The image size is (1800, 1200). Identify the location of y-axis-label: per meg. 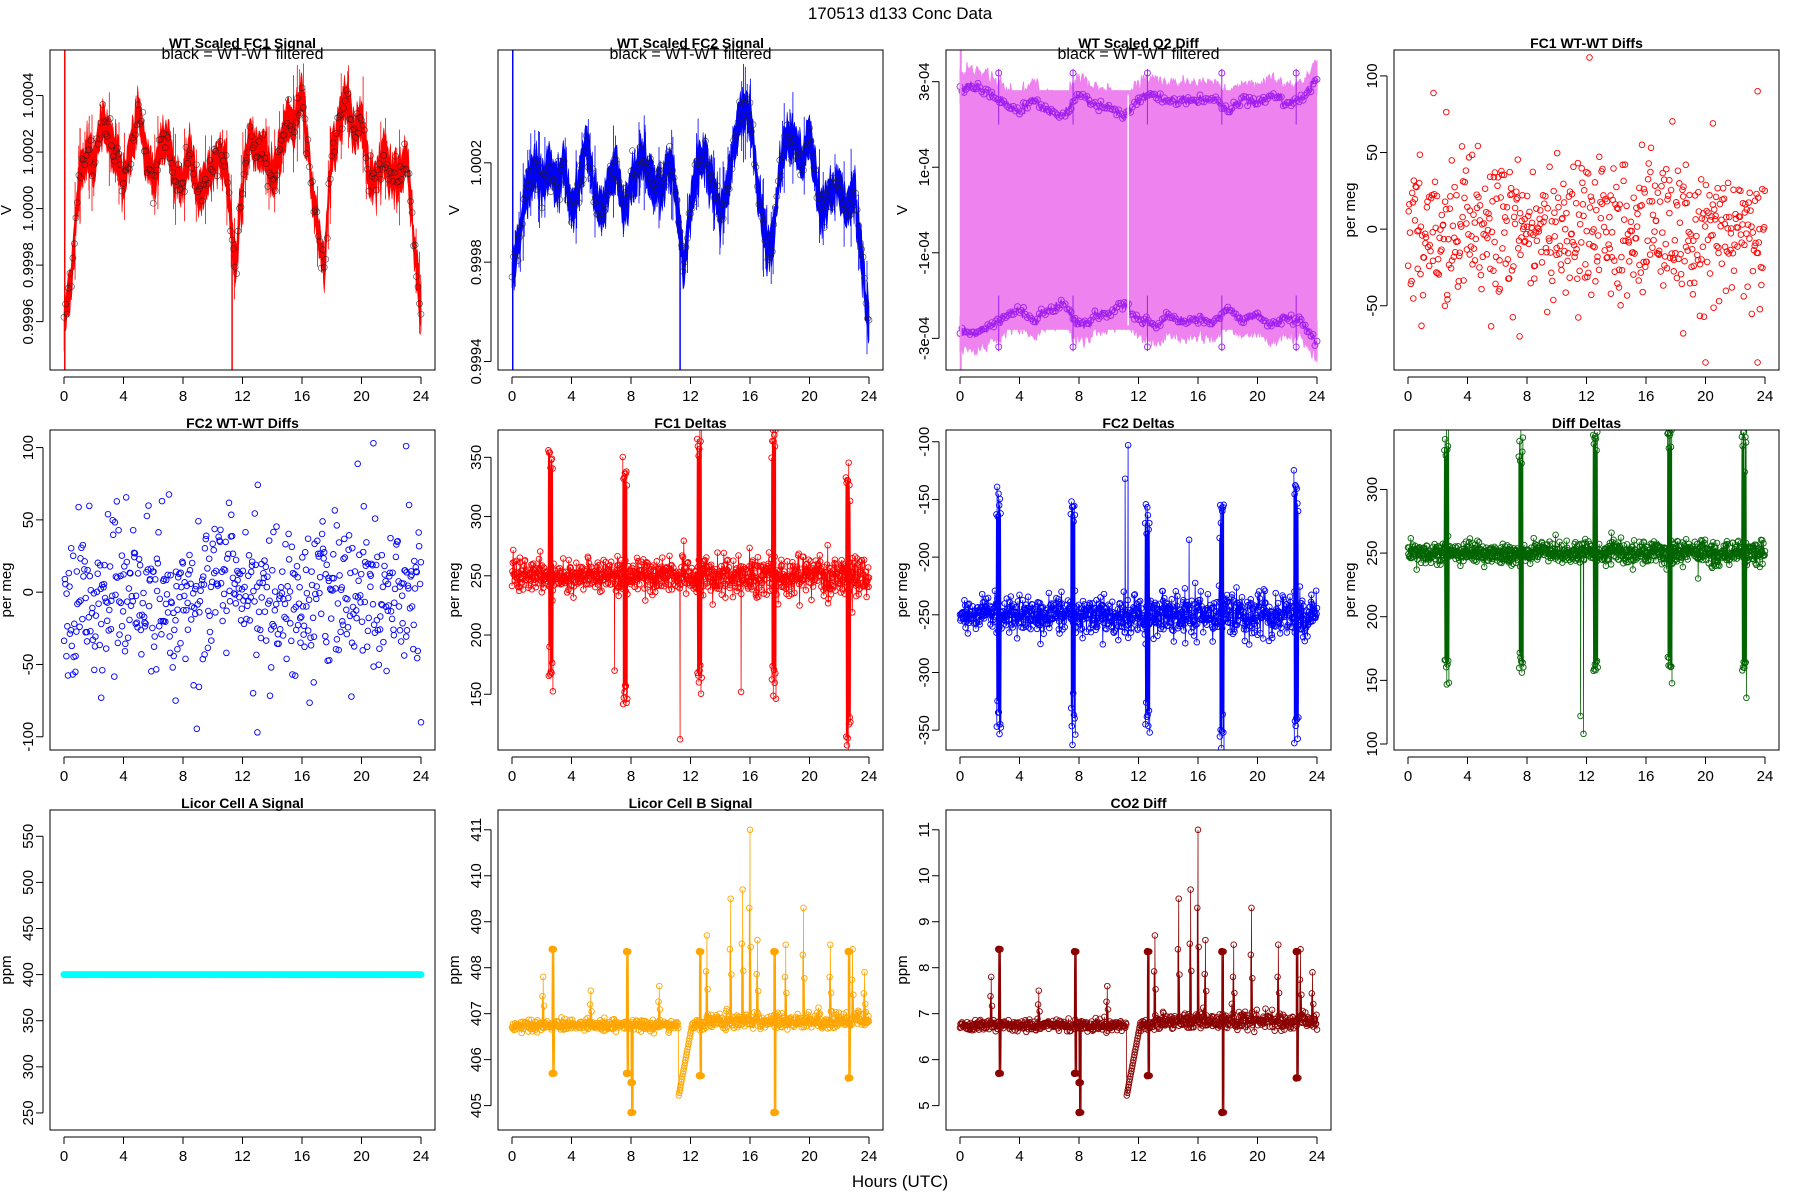
(7, 589).